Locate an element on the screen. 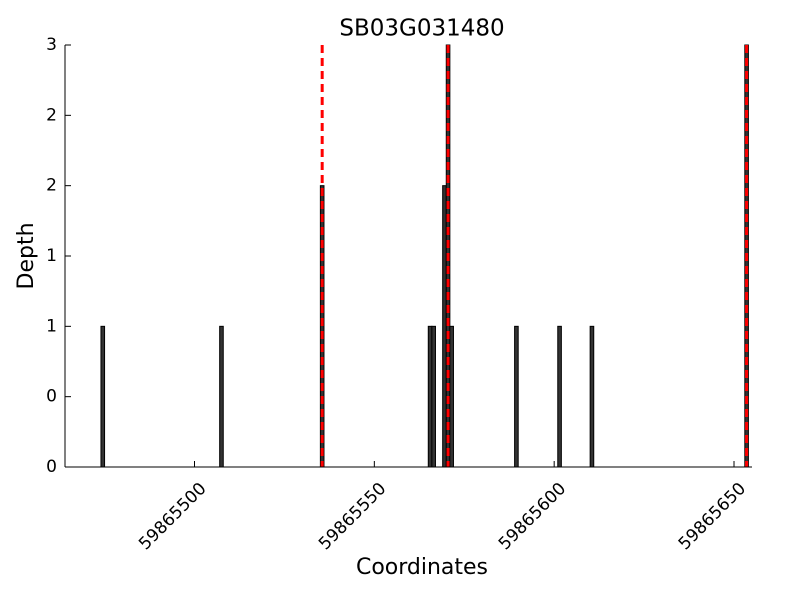 The width and height of the screenshot is (800, 600). x-tick-label: 59865500 is located at coordinates (172, 516).